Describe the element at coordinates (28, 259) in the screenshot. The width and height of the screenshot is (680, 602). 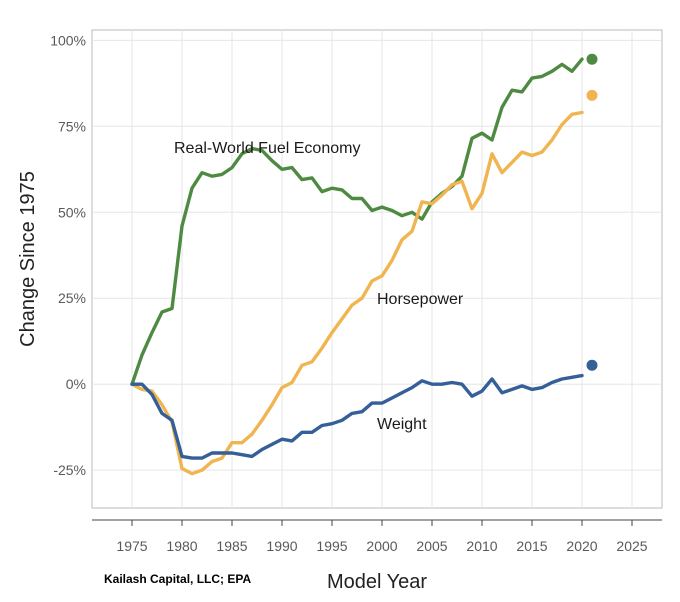
I see `y-axis-title: Change Since 1975` at that location.